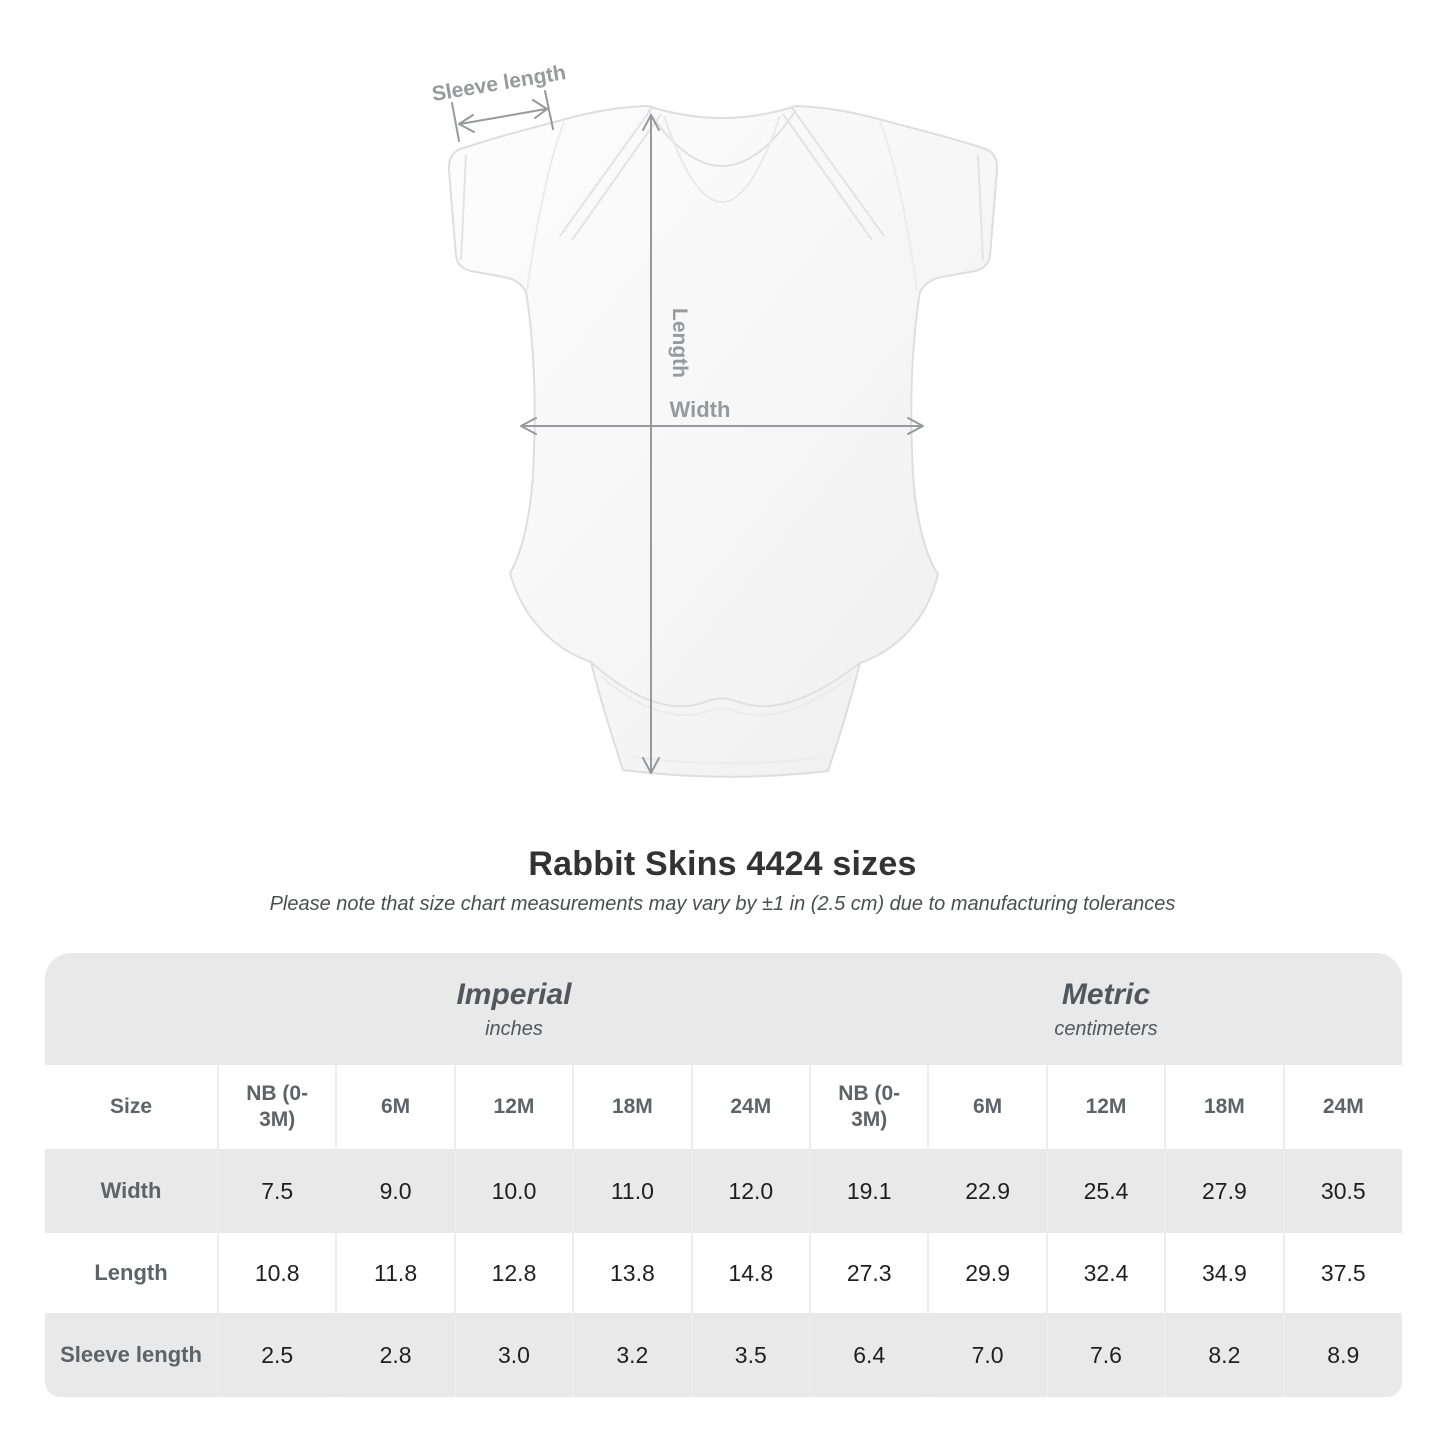 This screenshot has height=1445, width=1445. Describe the element at coordinates (395, 1355) in the screenshot. I see `value-cell: 2.8` at that location.